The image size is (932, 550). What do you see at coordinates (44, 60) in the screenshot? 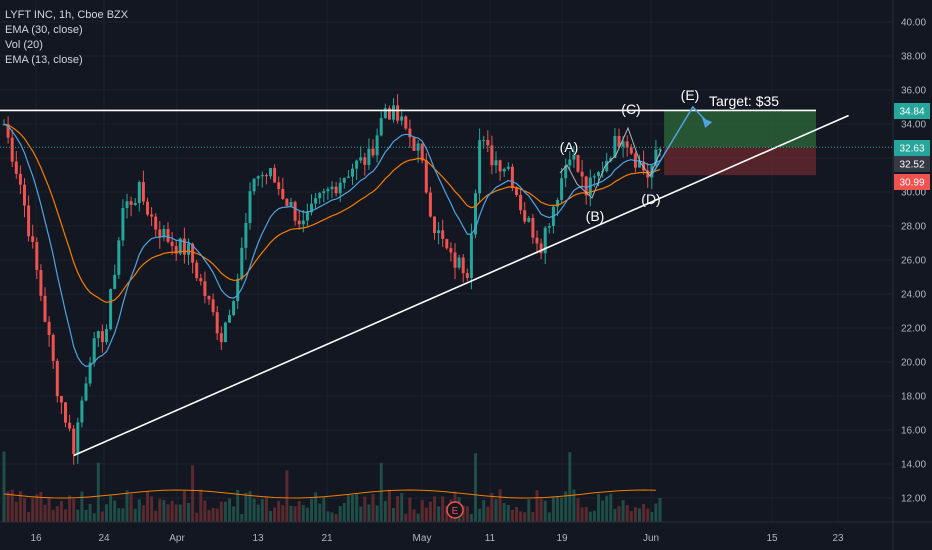
I see `legend-ema13: EMA (13, close)` at bounding box center [44, 60].